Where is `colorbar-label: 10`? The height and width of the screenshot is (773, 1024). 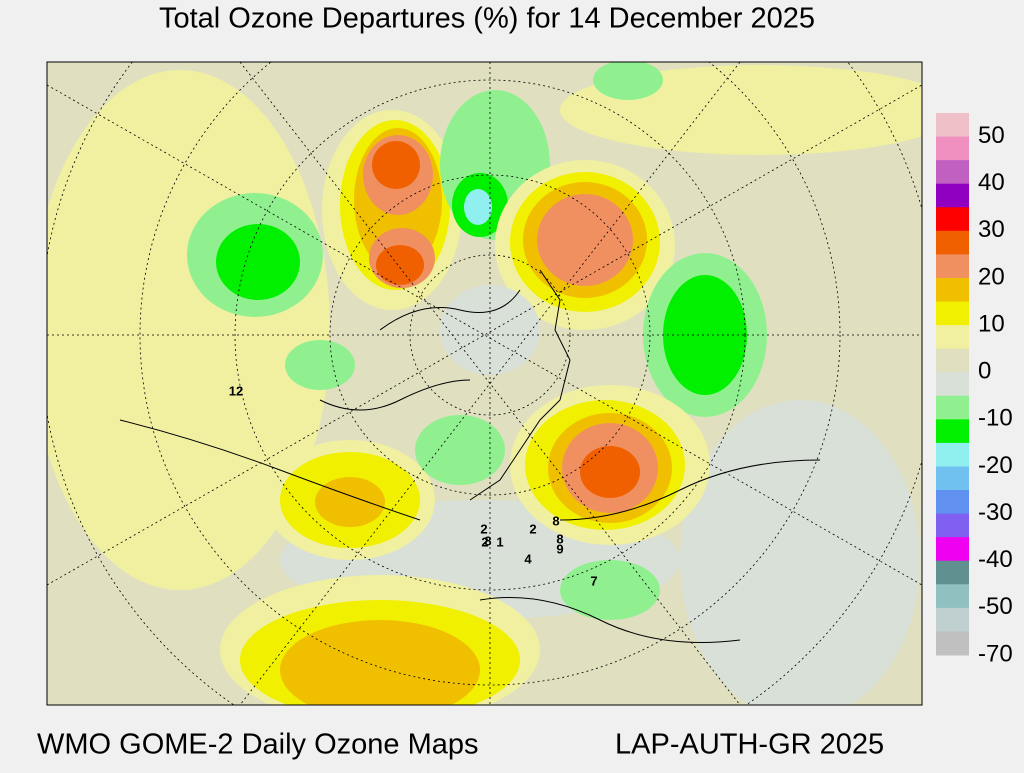
colorbar-label: 10 is located at coordinates (991, 323).